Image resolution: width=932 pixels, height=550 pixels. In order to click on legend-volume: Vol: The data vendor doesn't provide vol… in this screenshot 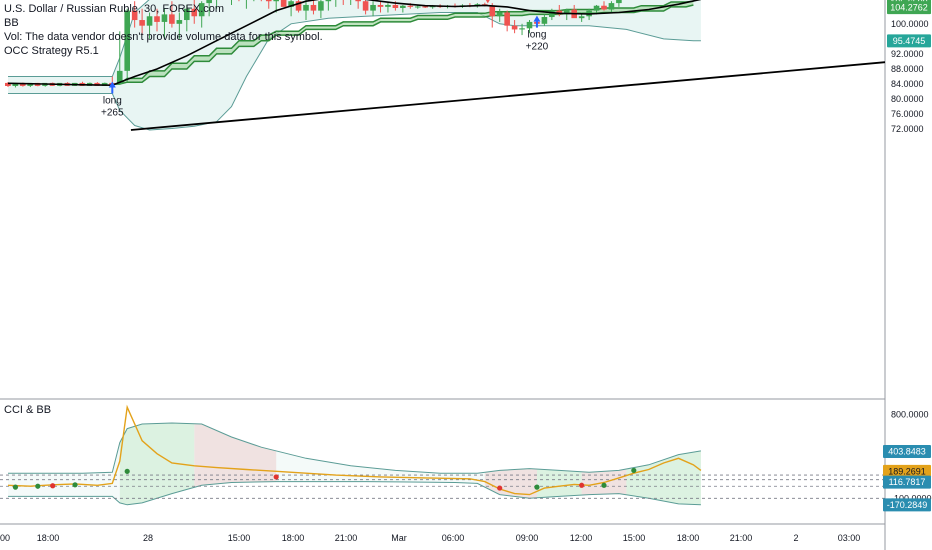, I will do `click(163, 37)`.